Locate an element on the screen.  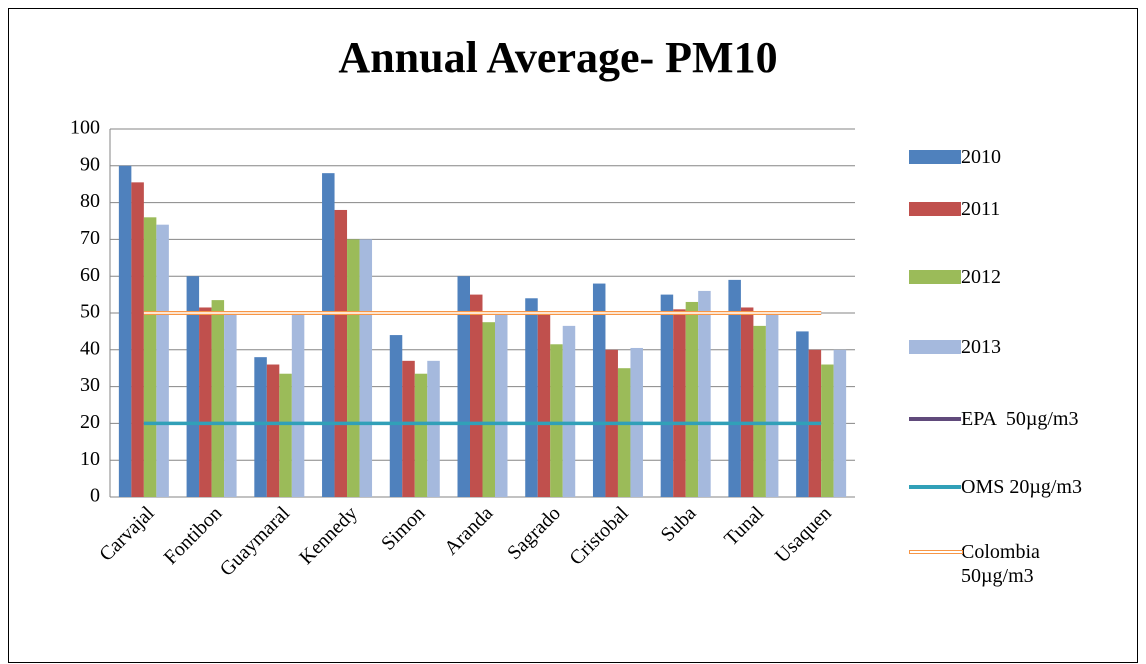
x-tick-label: Sagrado is located at coordinates (534, 533).